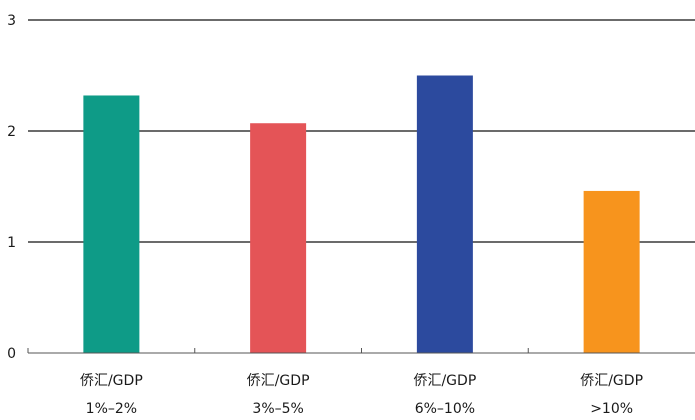 This screenshot has height=420, width=695. What do you see at coordinates (361, 351) in the screenshot?
I see `x-axis` at bounding box center [361, 351].